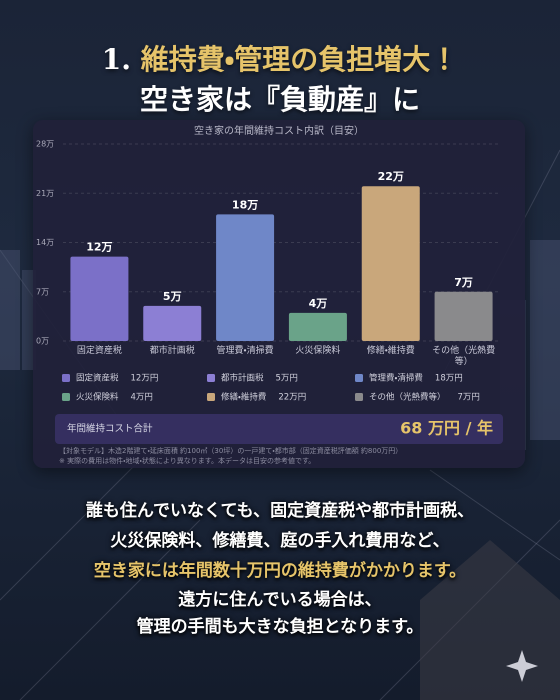 The image size is (560, 700). Describe the element at coordinates (280, 511) in the screenshot. I see `body-line: 誰も住んでいなくても、固定資産税や都市計画税、` at that location.